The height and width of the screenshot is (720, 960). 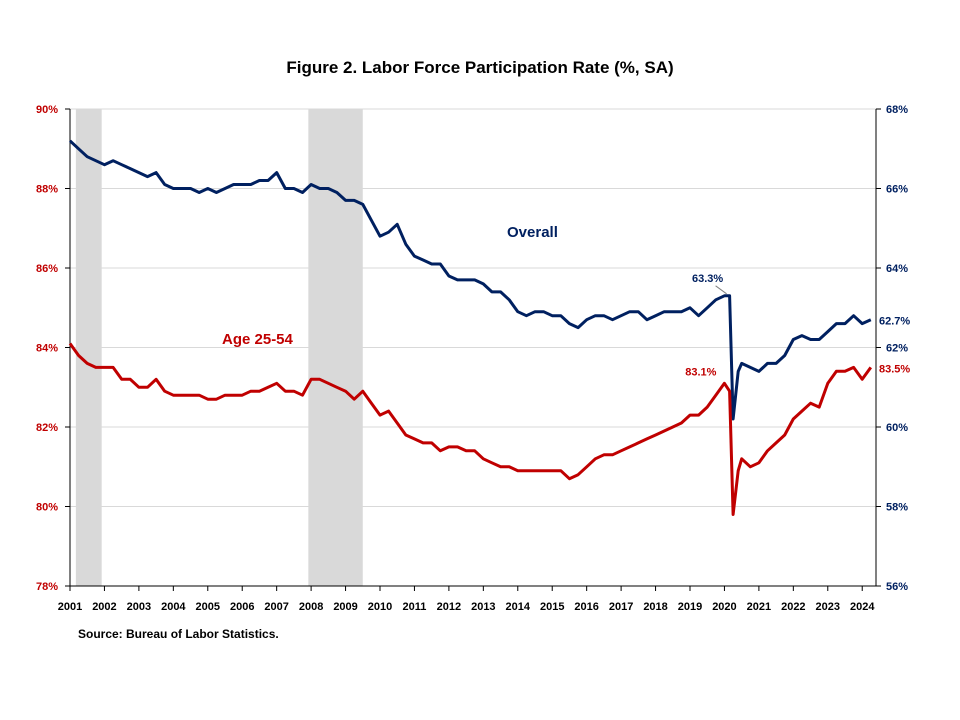 I want to click on x-tick-label: 2016, so click(x=586, y=607).